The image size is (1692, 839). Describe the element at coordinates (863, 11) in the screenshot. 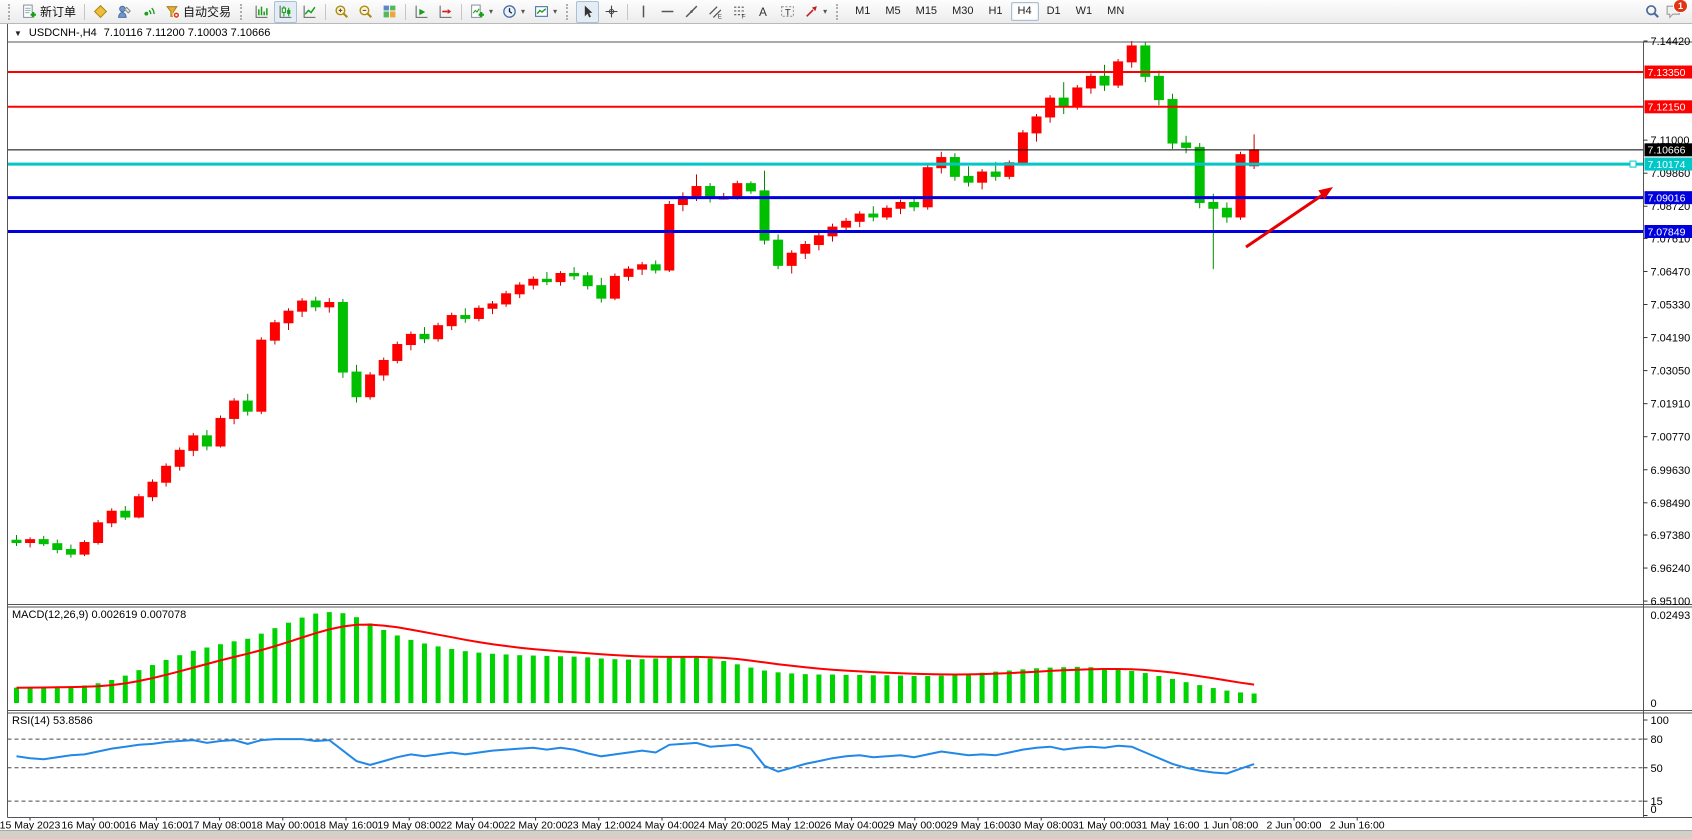

I see `timeframe-M1-button: M1` at that location.